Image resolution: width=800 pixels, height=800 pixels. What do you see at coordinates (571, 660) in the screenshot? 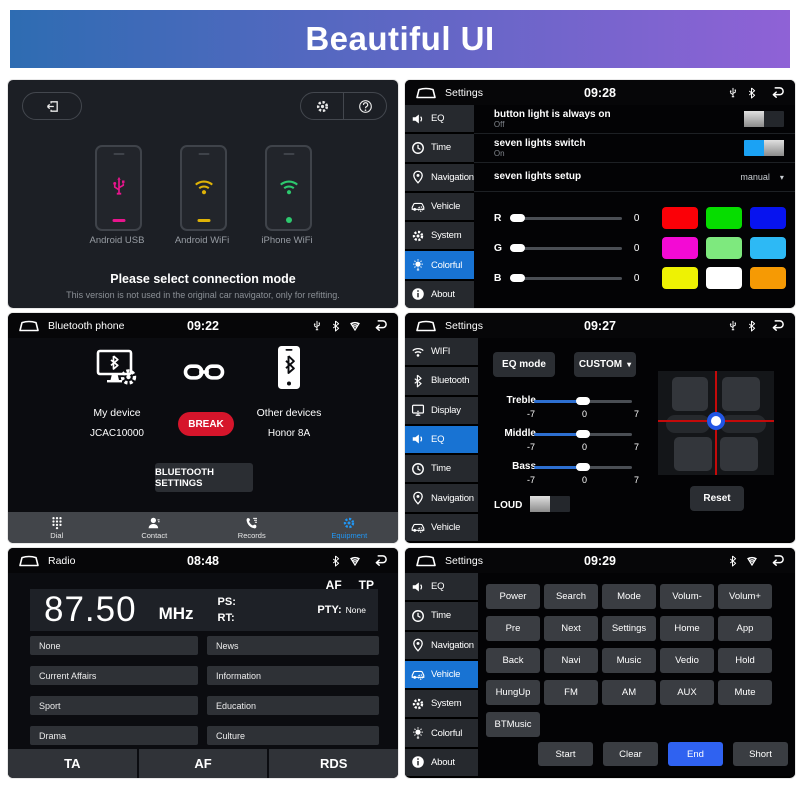
I see `key-button: Navi` at bounding box center [571, 660].